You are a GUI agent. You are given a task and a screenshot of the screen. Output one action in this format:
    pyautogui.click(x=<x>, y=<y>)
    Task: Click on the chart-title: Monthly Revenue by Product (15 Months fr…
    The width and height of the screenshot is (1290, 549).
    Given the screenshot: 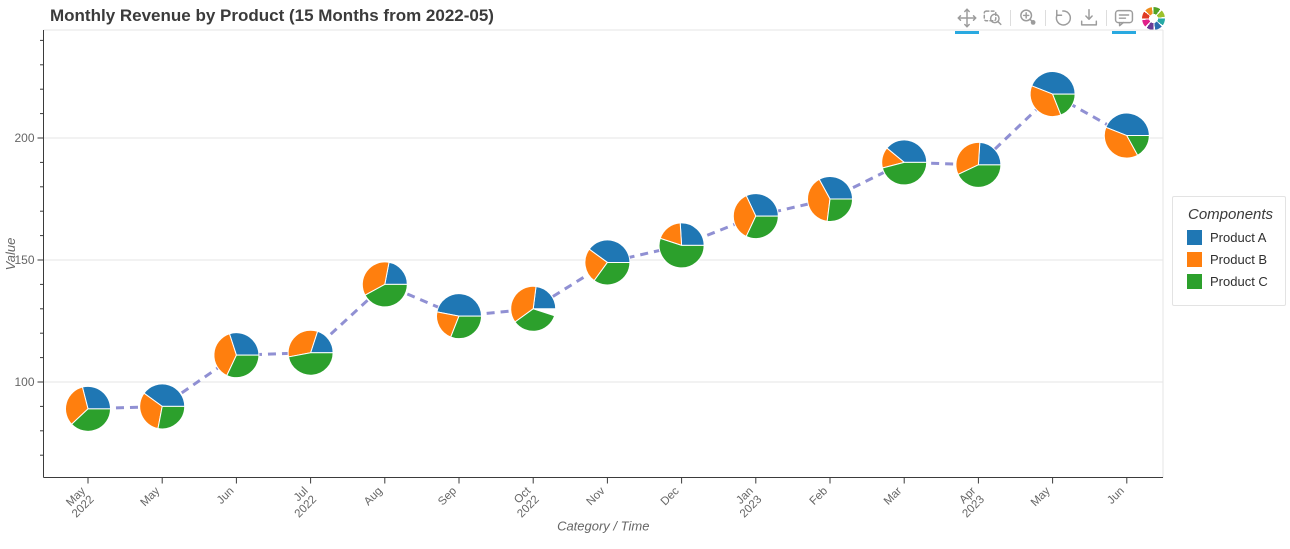 What is the action you would take?
    pyautogui.click(x=272, y=15)
    